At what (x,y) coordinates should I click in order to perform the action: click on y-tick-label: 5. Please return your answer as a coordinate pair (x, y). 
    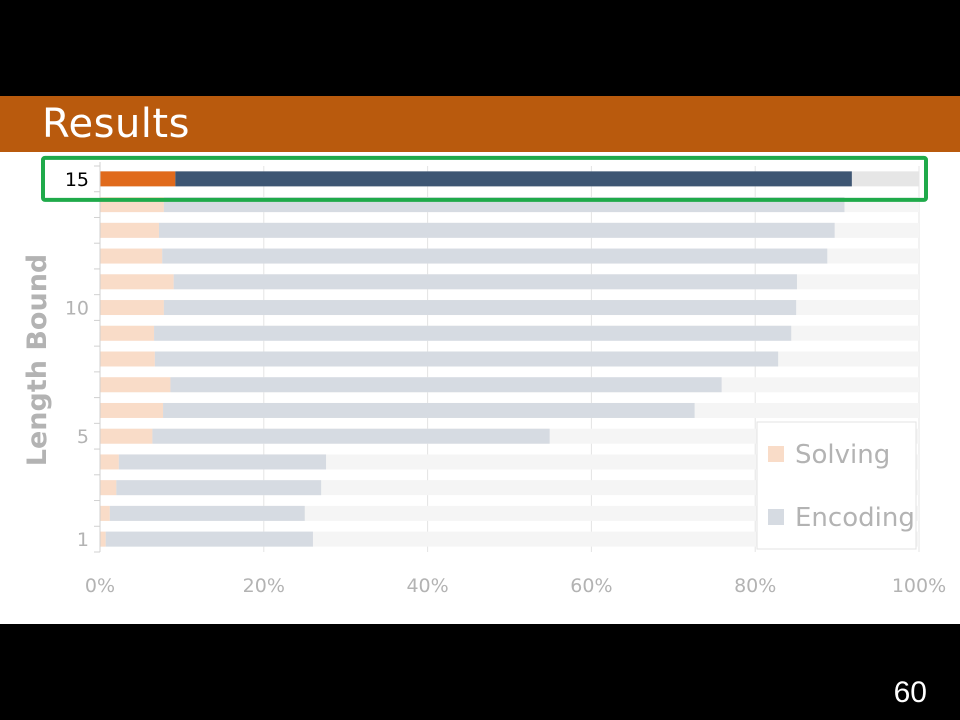
    Looking at the image, I should click on (83, 437).